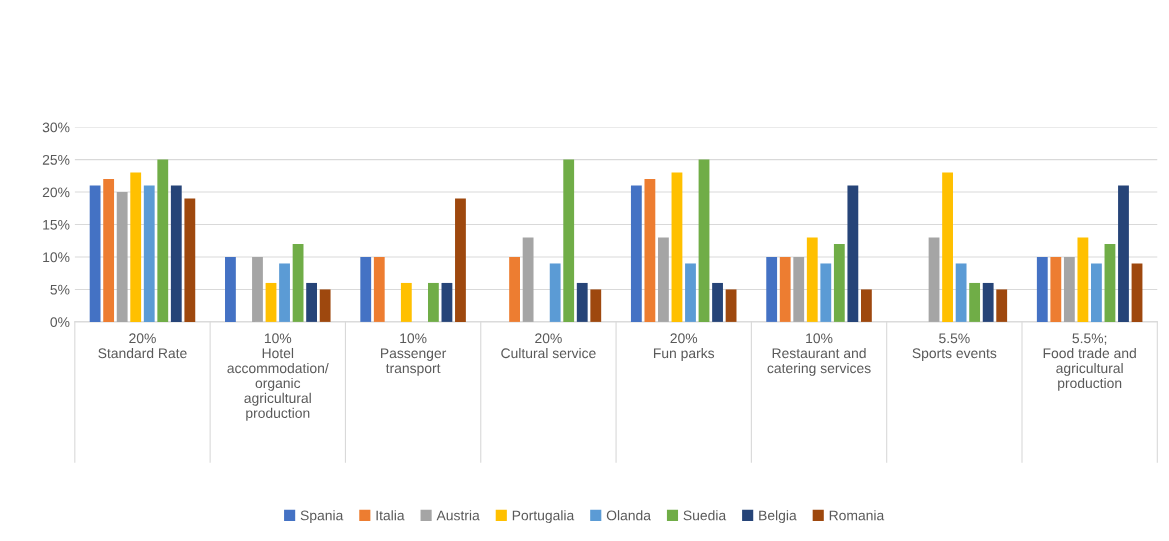  What do you see at coordinates (60, 322) in the screenshot?
I see `y-tick-label: 0%` at bounding box center [60, 322].